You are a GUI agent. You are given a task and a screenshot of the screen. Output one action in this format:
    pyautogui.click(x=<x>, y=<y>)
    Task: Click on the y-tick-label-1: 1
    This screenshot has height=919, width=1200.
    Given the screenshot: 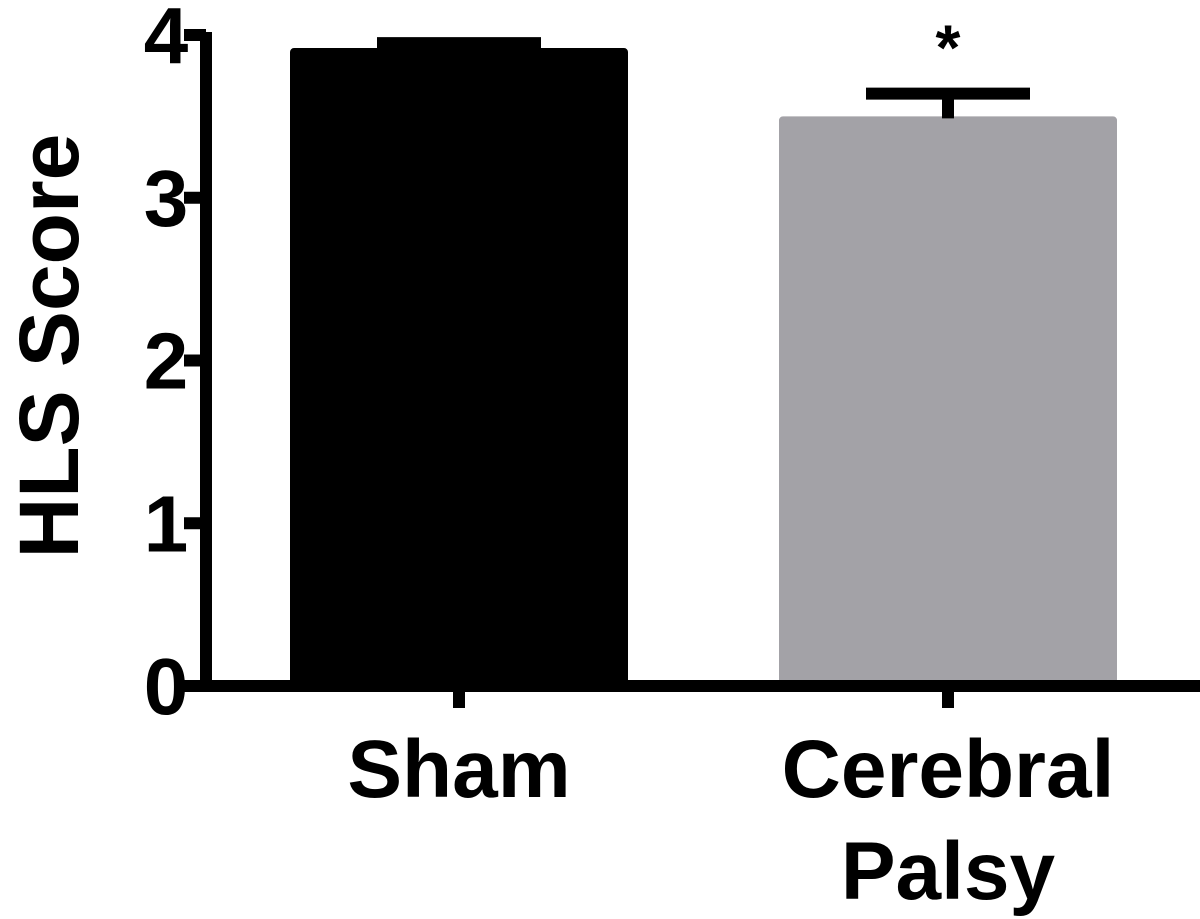 What is the action you would take?
    pyautogui.click(x=166, y=523)
    